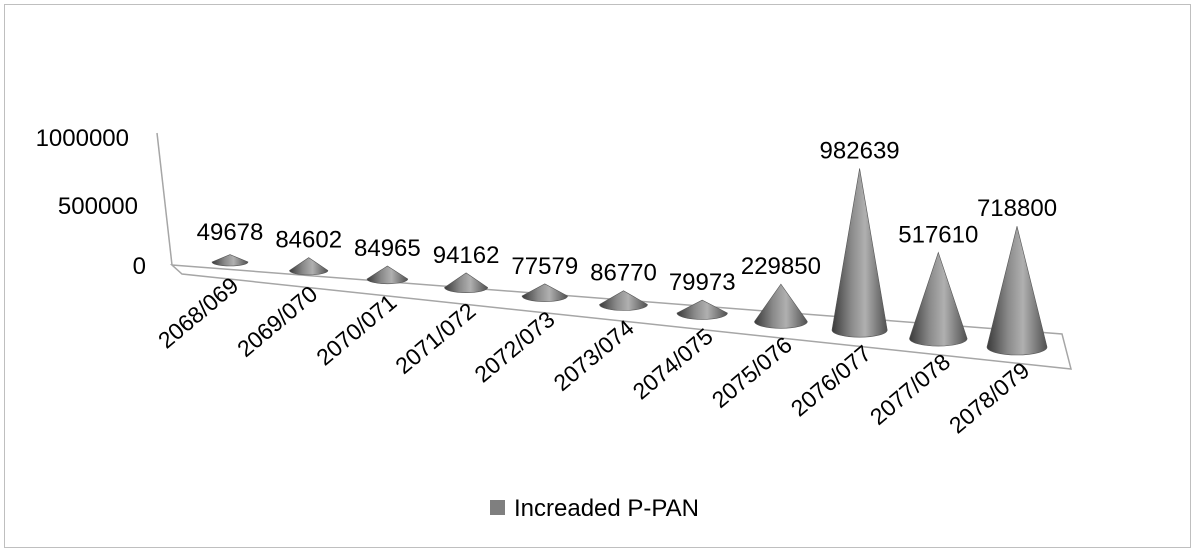  I want to click on category-label: 2070/071, so click(356, 330).